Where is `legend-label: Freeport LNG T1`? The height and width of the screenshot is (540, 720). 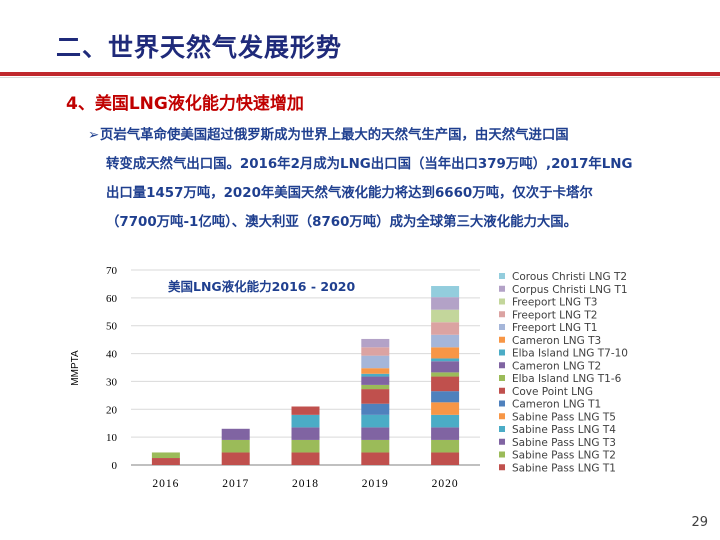
legend-label: Freeport LNG T1 is located at coordinates (554, 328).